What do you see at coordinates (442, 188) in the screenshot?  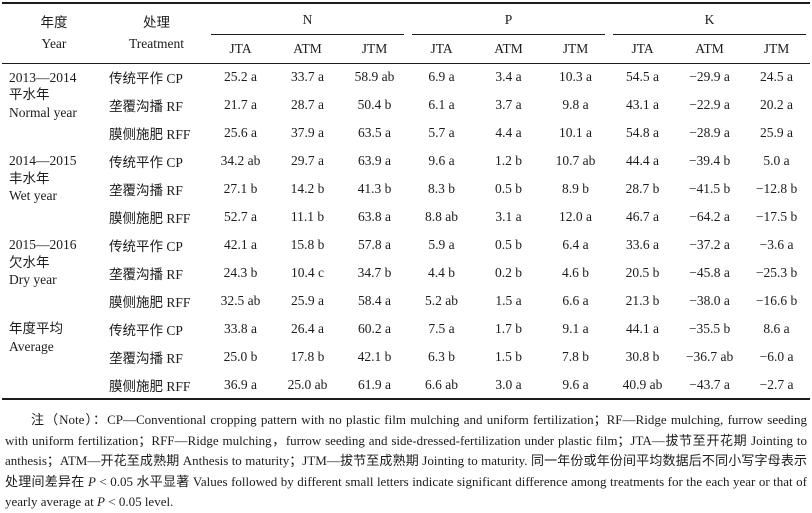 I see `value-cell: 8.3 b` at bounding box center [442, 188].